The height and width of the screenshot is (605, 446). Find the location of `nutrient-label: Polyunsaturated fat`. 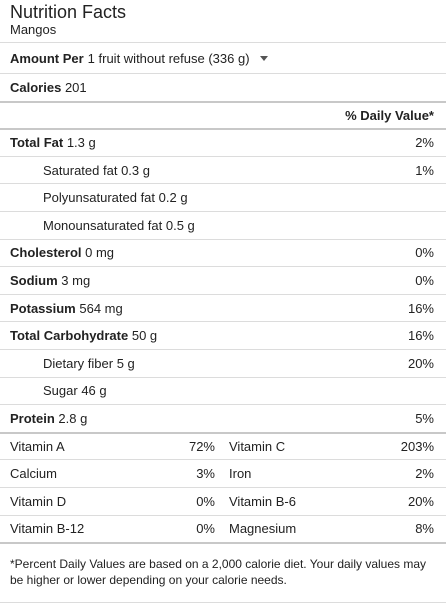

nutrient-label: Polyunsaturated fat is located at coordinates (99, 198).